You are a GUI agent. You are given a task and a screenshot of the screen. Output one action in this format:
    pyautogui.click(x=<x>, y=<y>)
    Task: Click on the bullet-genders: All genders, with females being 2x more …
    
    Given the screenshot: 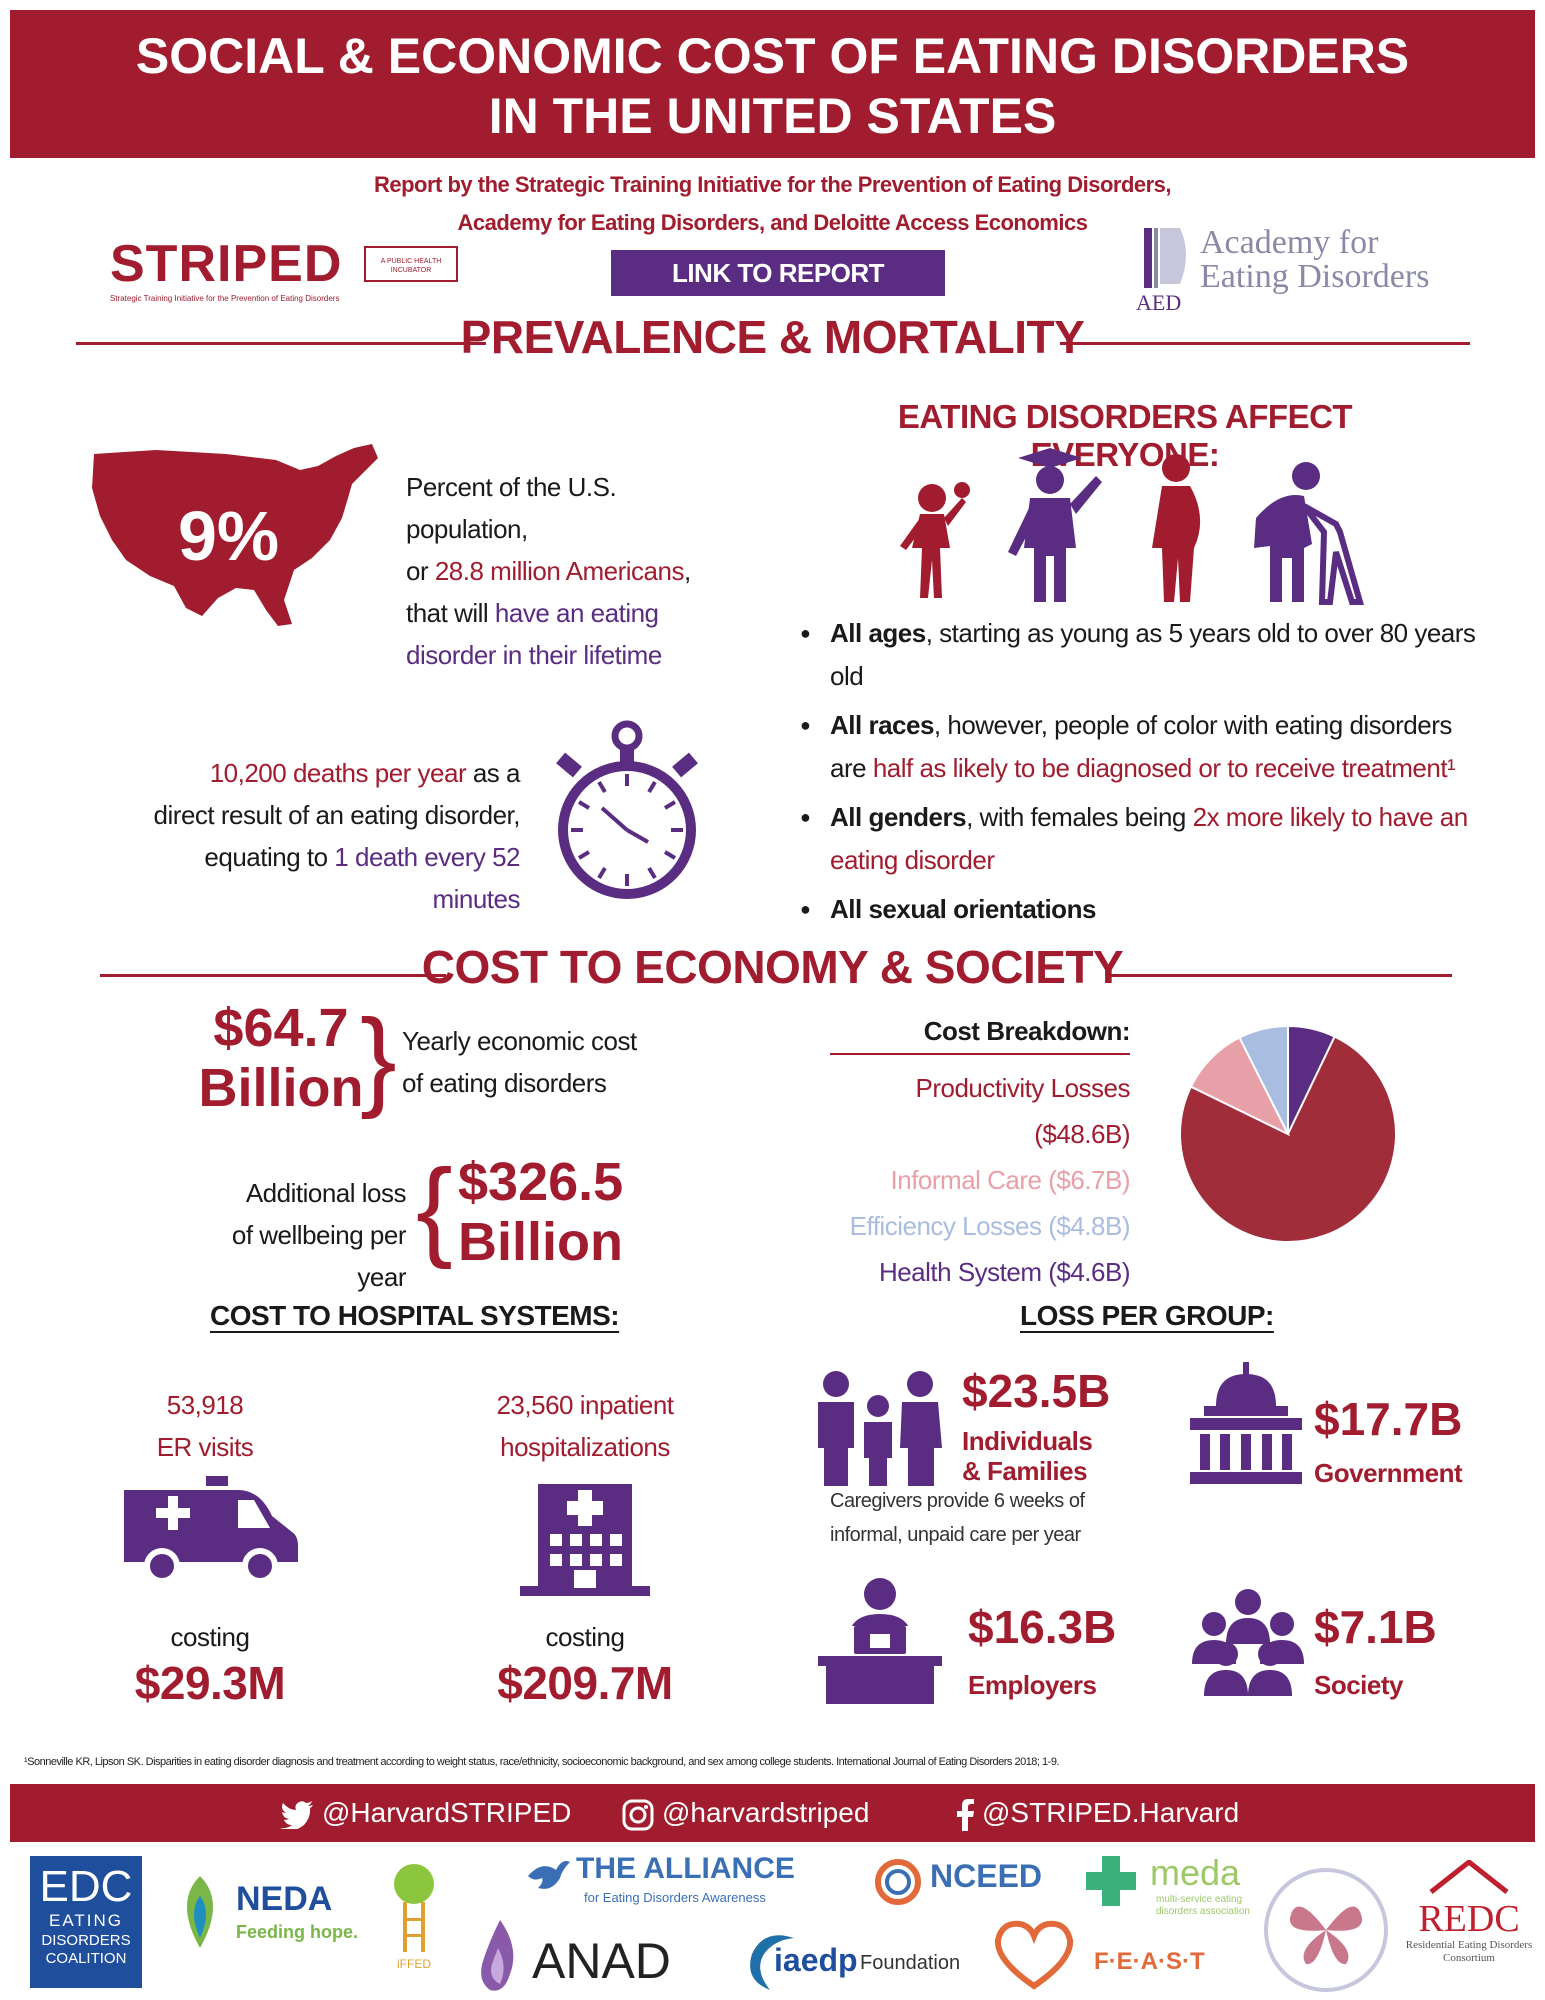 What is the action you would take?
    pyautogui.click(x=1140, y=839)
    